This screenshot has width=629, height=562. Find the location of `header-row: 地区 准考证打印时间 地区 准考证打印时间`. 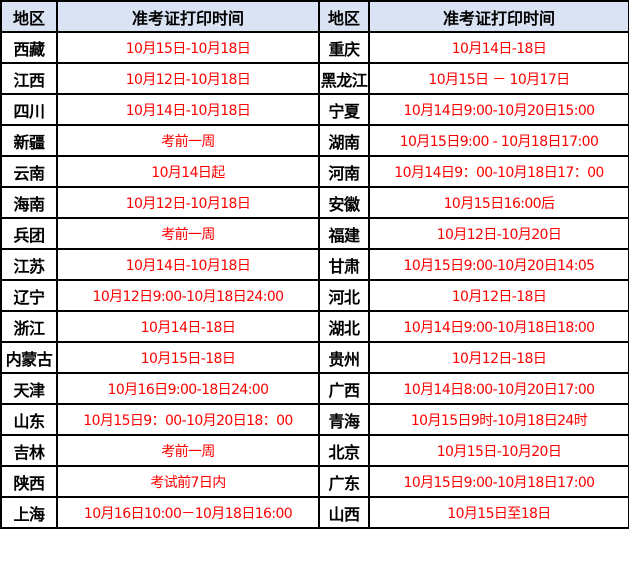

header-row: 地区 准考证打印时间 地区 准考证打印时间 is located at coordinates (314, 16).